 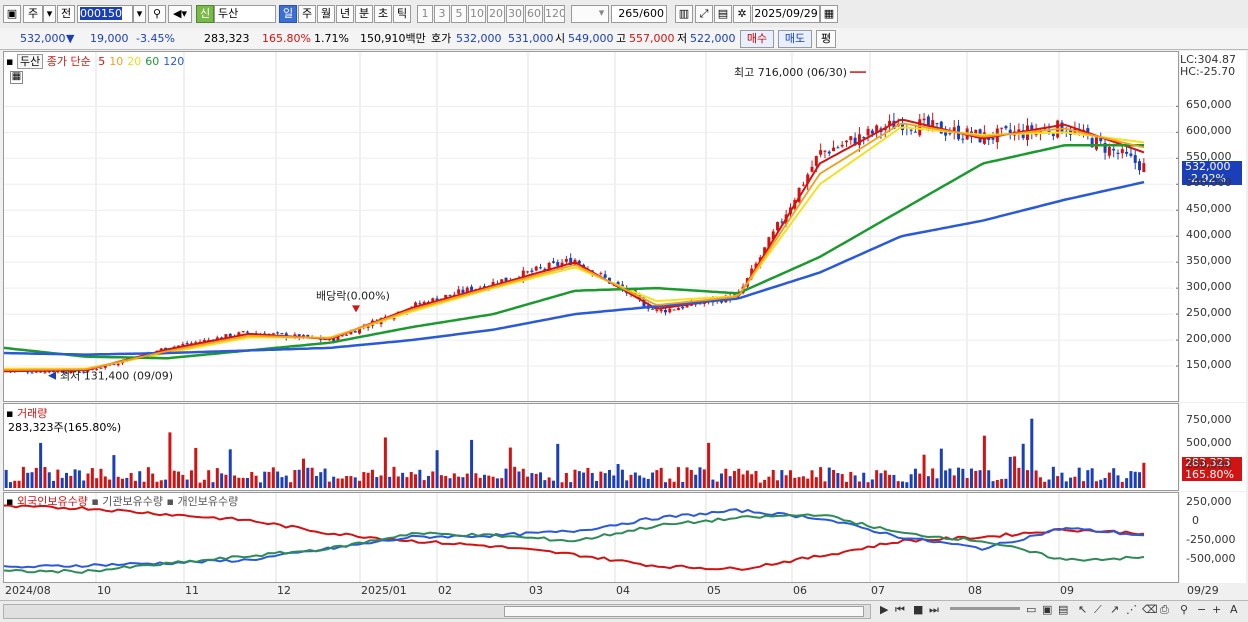 I want to click on interval-button-1: 1, so click(x=425, y=14).